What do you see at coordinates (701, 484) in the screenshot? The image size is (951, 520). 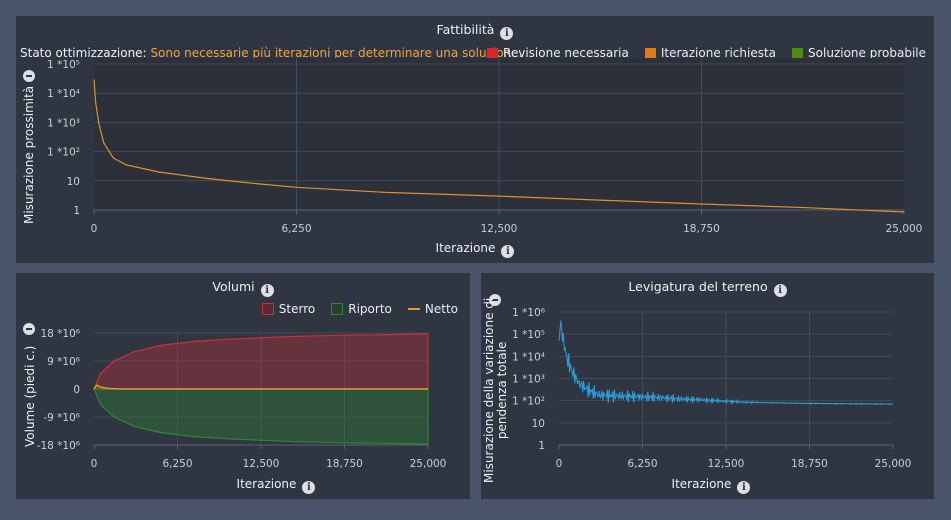 I see `smoothing-x-label: Iterazione` at bounding box center [701, 484].